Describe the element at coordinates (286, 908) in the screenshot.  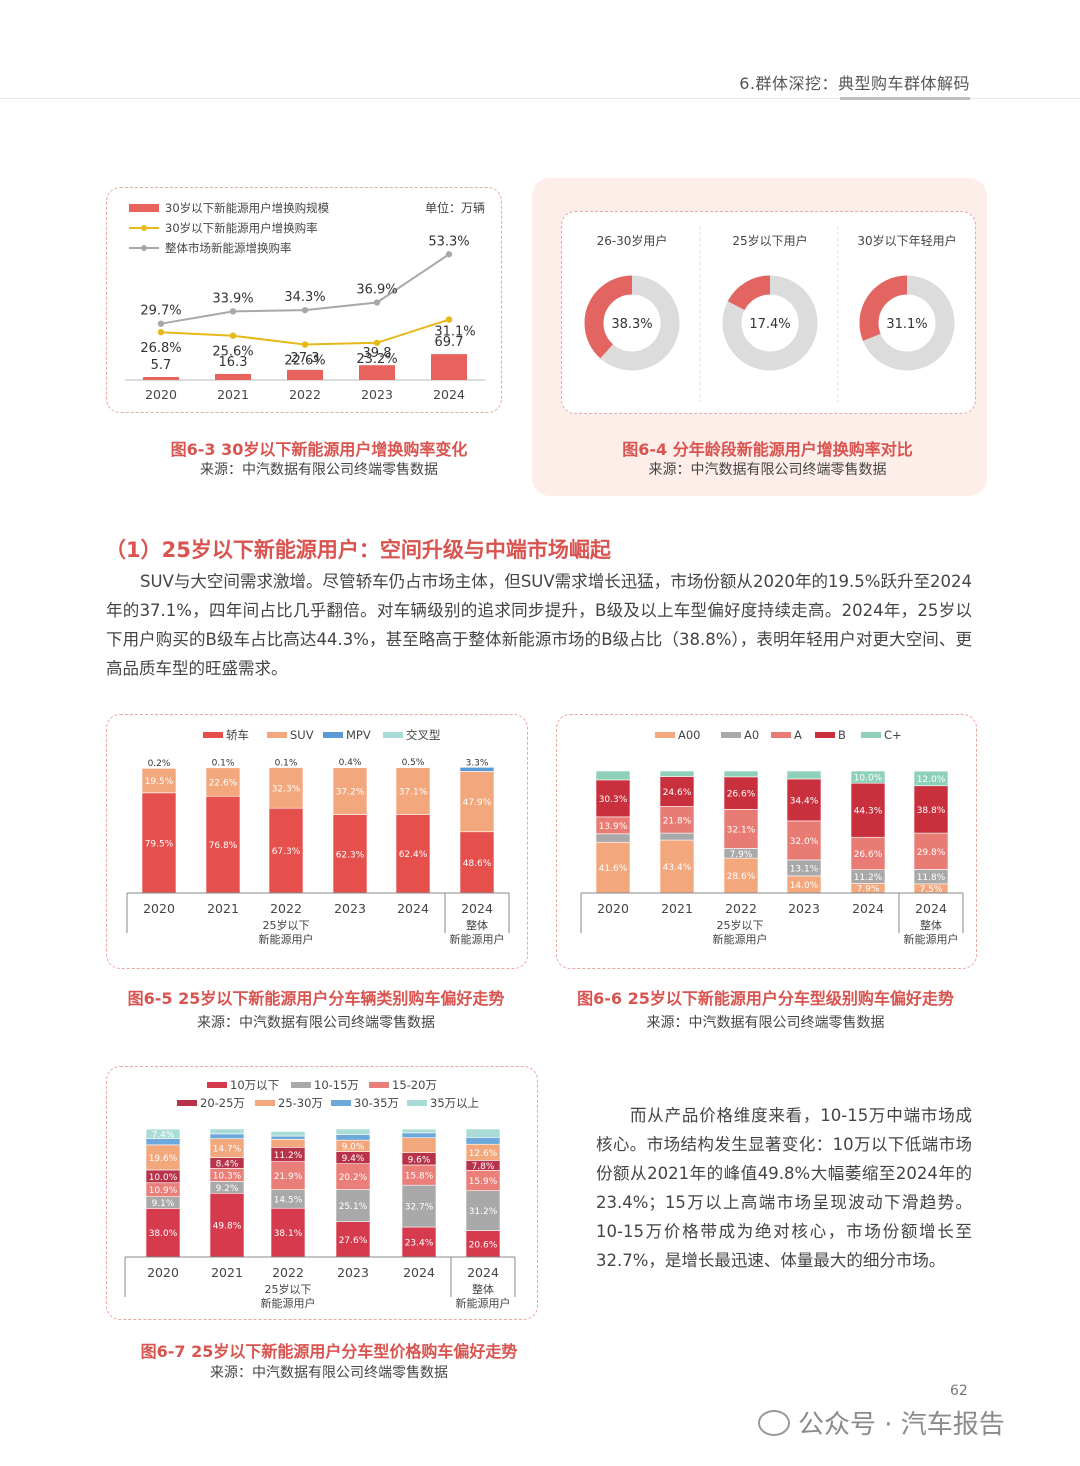
I see `fig65-x-tick: 2022` at that location.